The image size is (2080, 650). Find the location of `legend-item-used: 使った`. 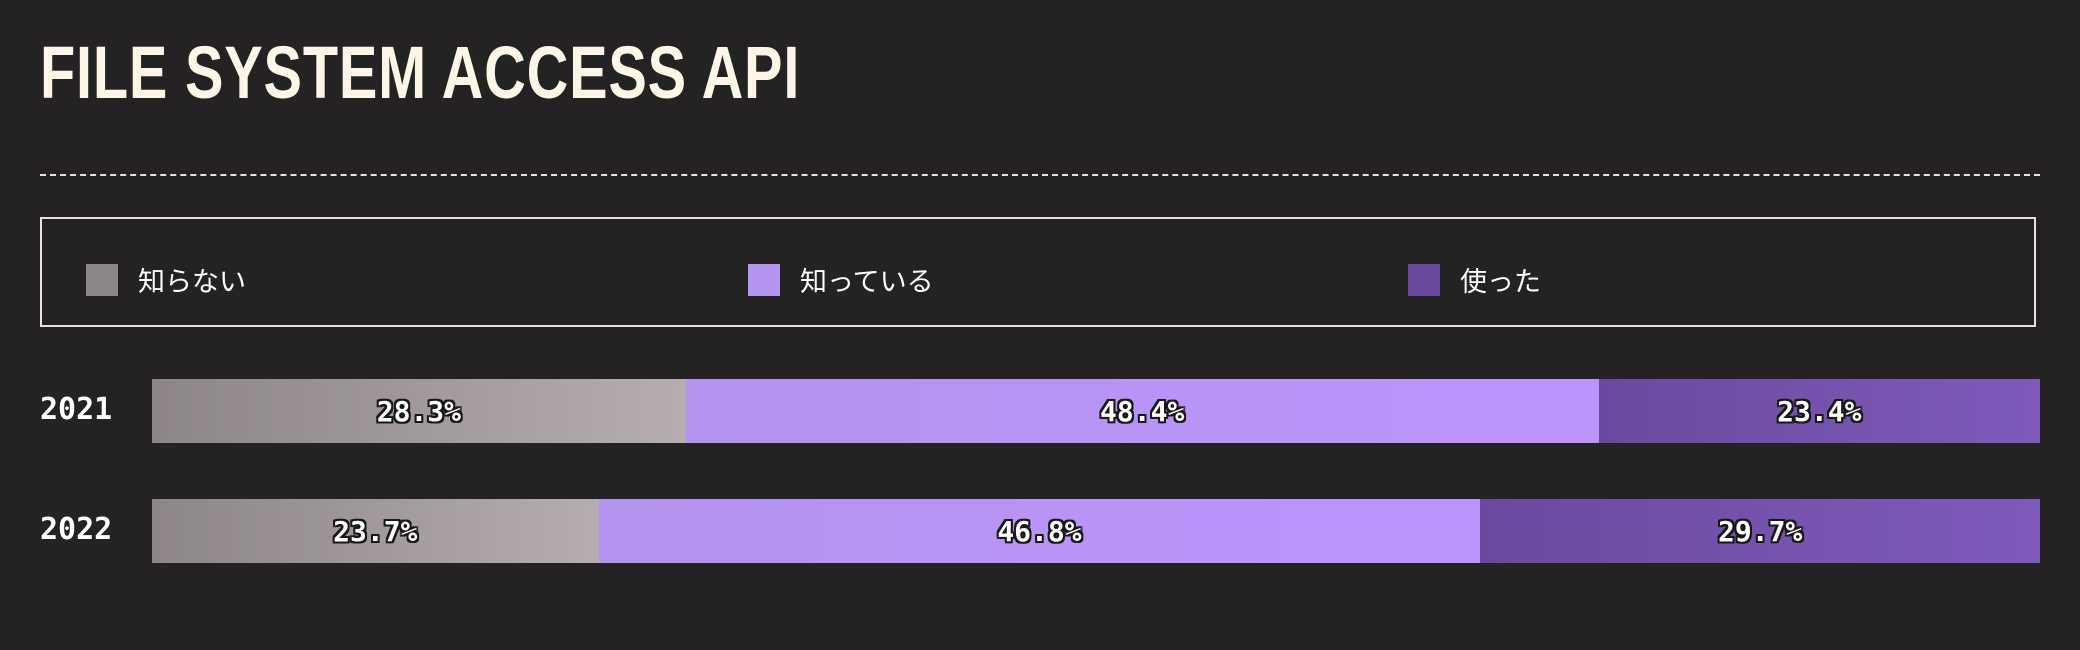

legend-item-used: 使った is located at coordinates (1474, 279).